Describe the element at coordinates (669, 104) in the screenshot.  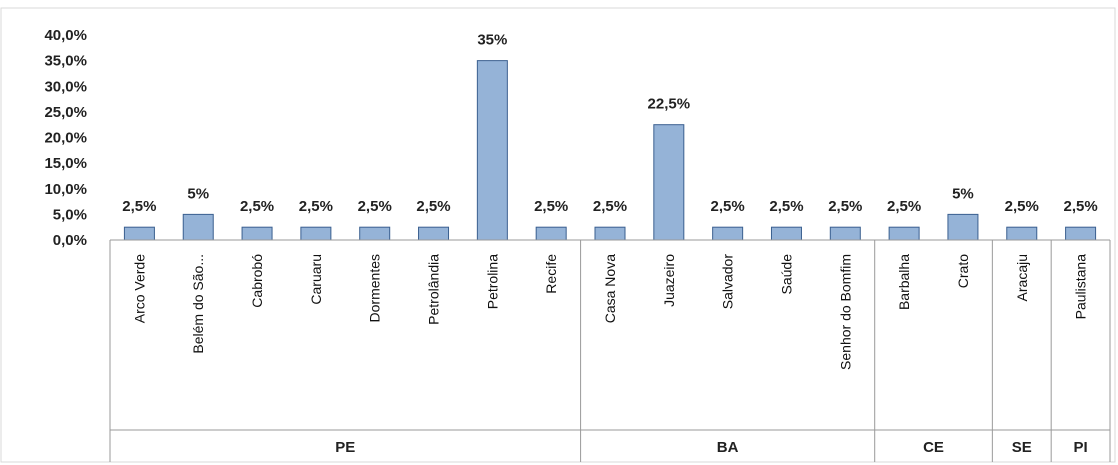
I see `data-label: 22,5%` at that location.